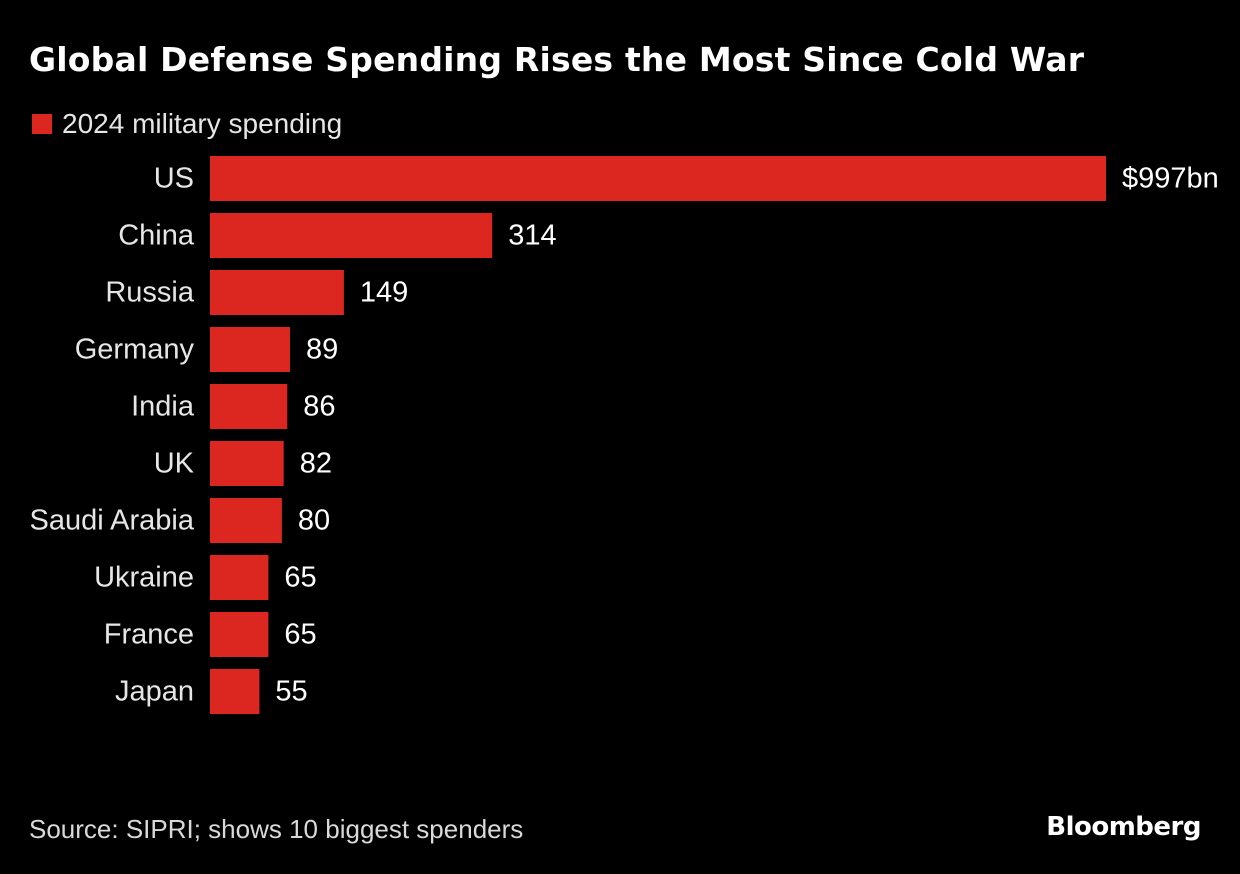 This screenshot has height=874, width=1240. I want to click on bar-uk, so click(247, 463).